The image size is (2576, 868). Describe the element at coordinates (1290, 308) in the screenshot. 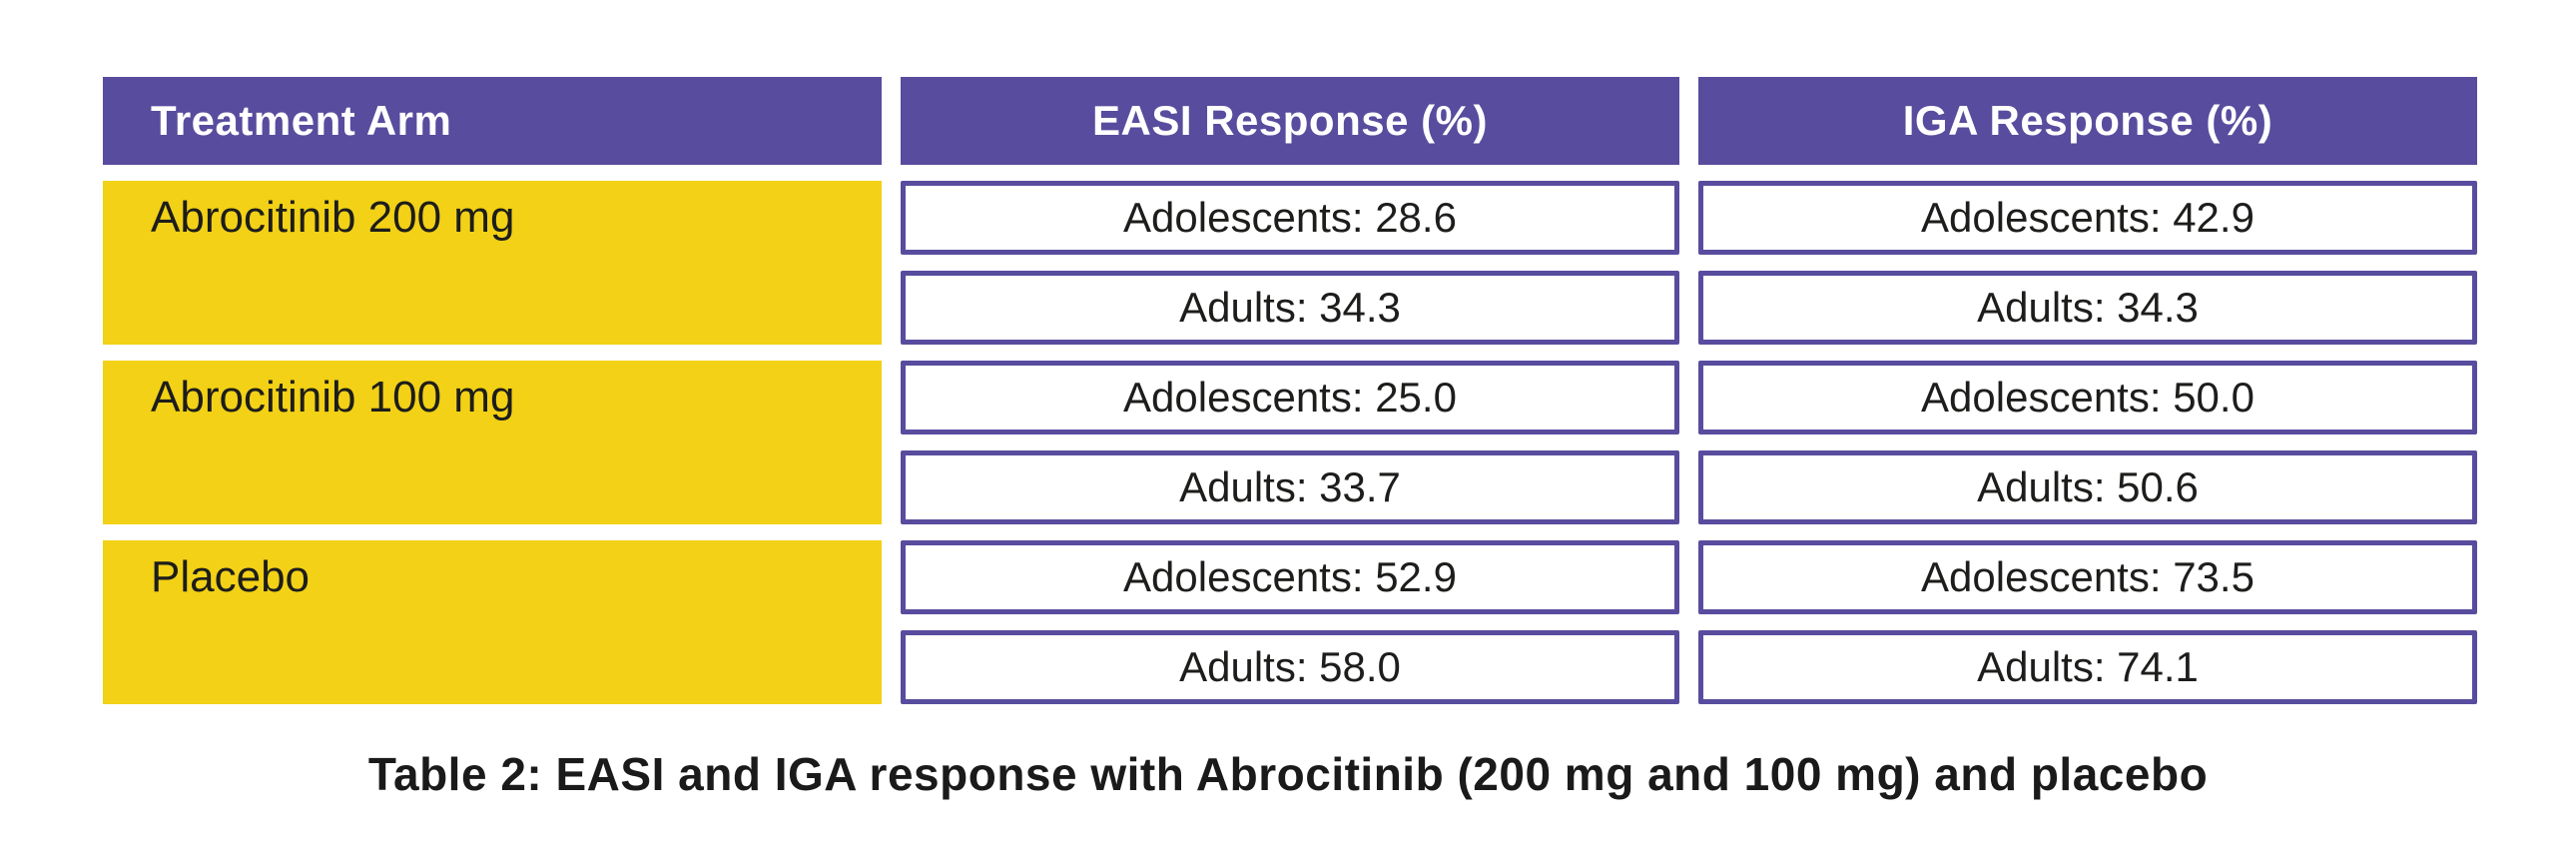

I see `easi-adults-abrocitinib-200mg: Adults: 34.3` at that location.